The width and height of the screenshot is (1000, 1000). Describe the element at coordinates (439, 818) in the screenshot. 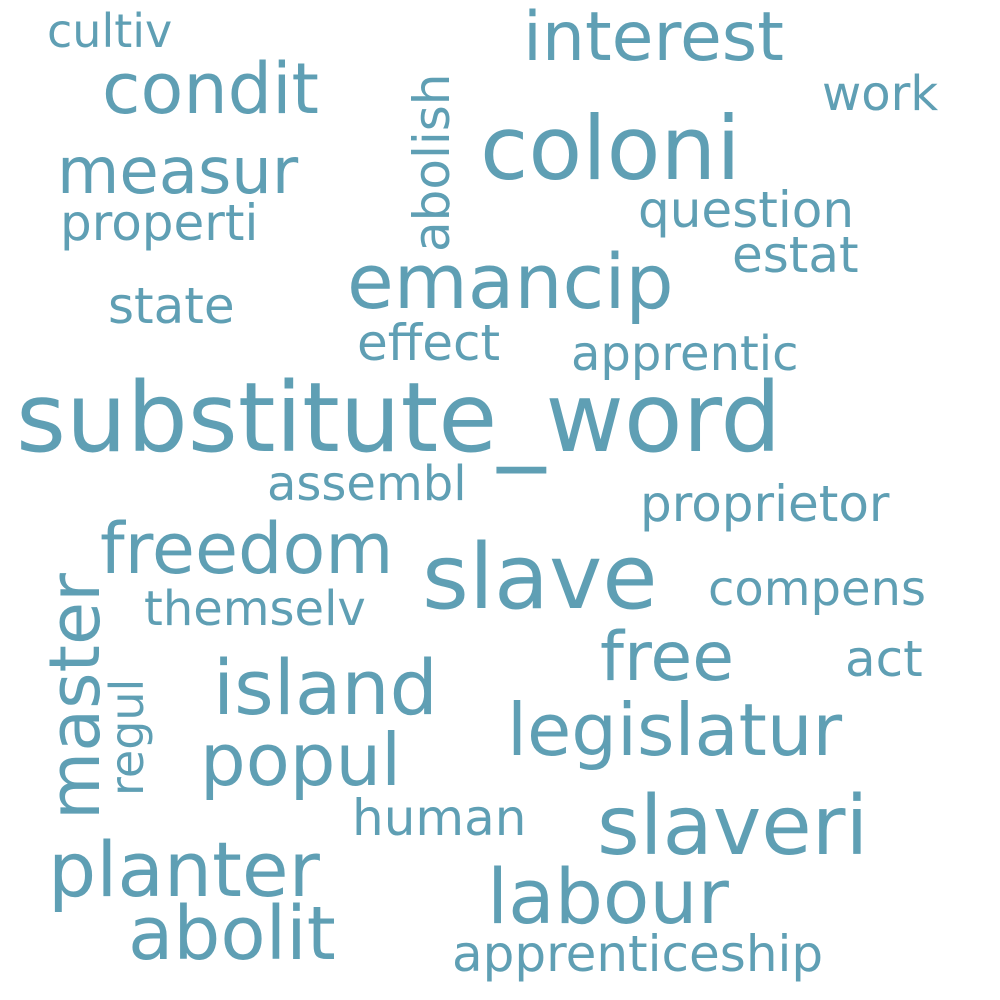

I see `word-human: human` at that location.